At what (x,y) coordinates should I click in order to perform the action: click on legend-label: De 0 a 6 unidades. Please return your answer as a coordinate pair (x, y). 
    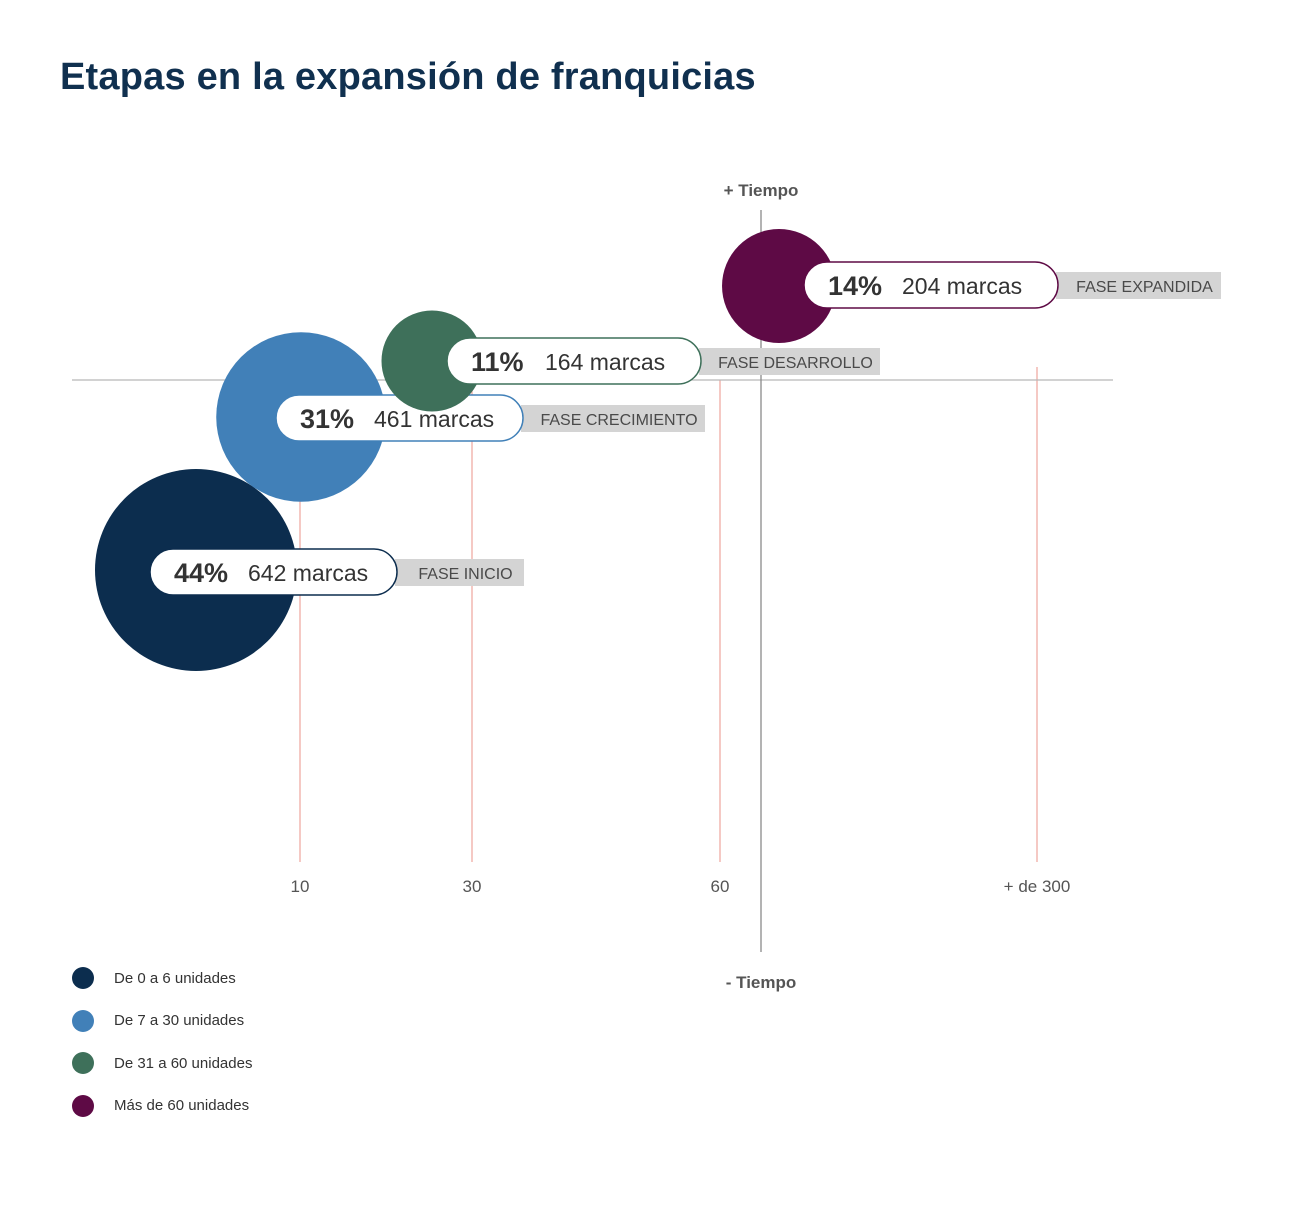
    Looking at the image, I should click on (175, 978).